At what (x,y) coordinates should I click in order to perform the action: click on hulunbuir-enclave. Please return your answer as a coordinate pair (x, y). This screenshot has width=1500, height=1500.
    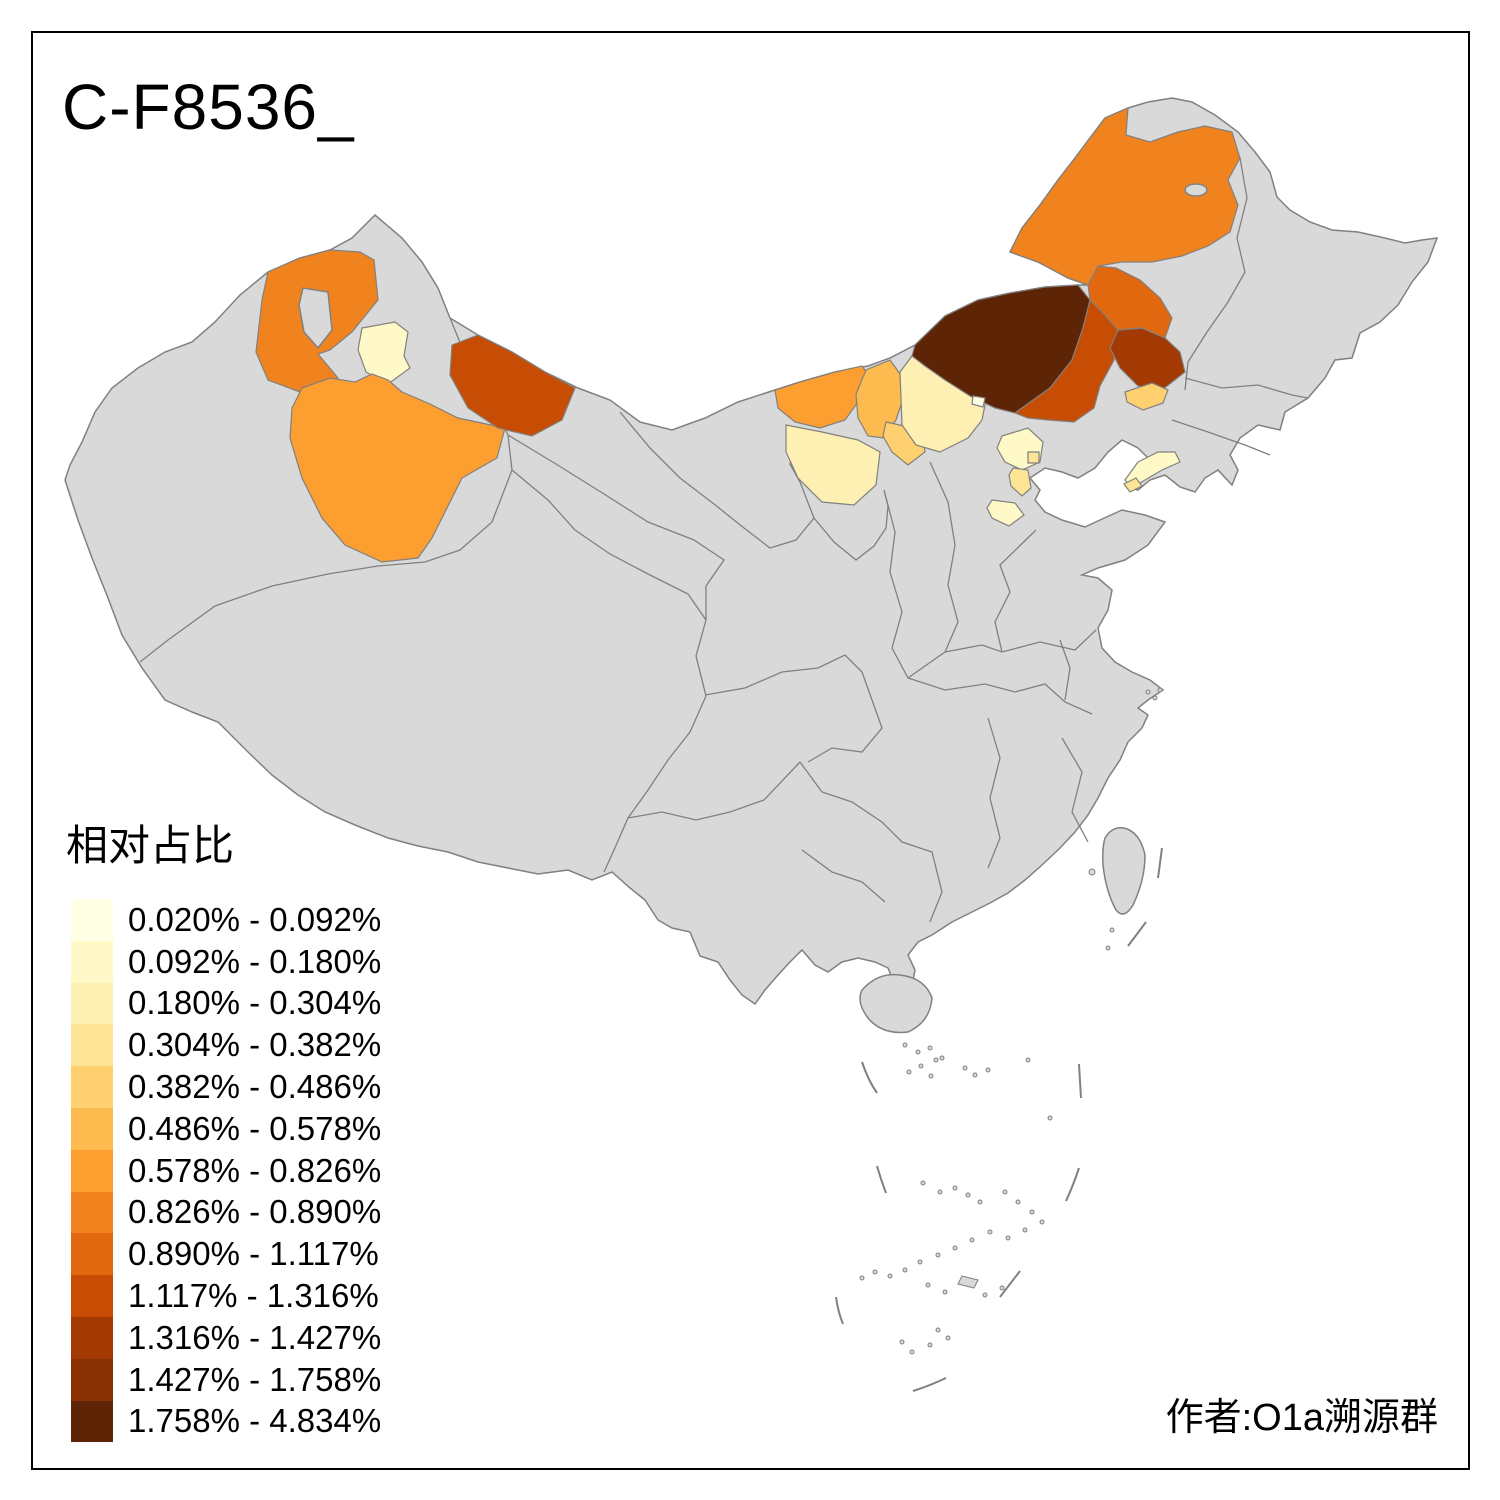
    Looking at the image, I should click on (1196, 190).